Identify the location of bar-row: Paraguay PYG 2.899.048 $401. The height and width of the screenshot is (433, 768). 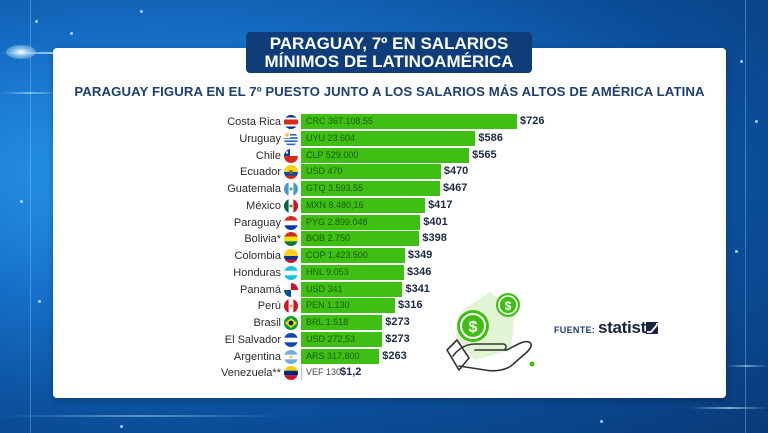
(389, 222).